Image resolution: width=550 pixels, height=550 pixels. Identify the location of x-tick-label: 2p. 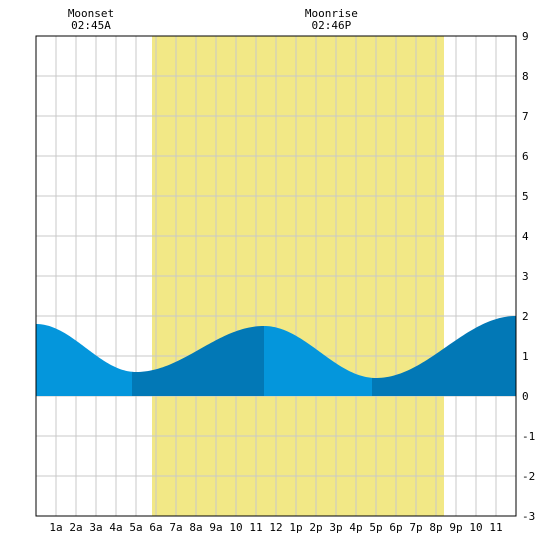
(315, 527).